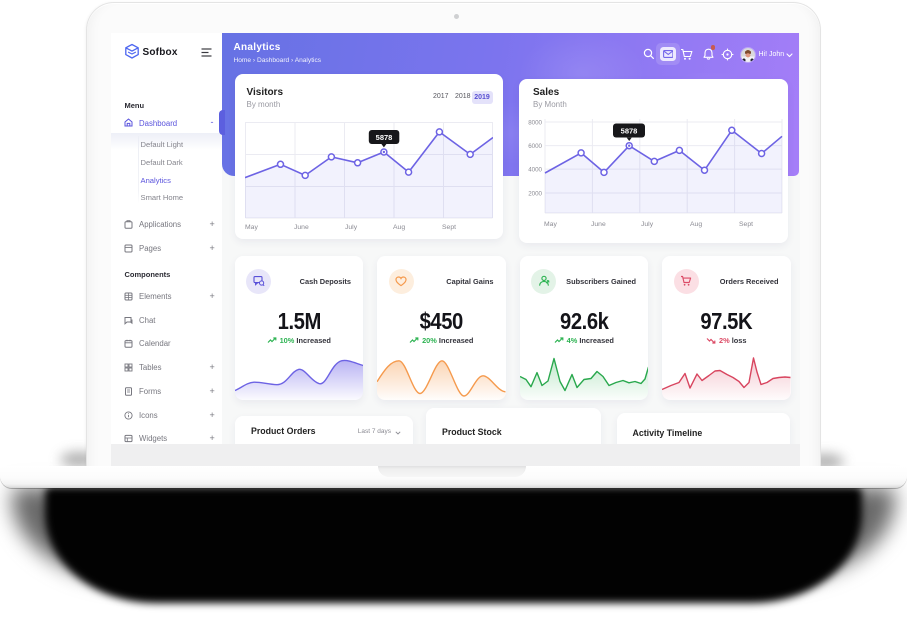 Image resolution: width=907 pixels, height=623 pixels. What do you see at coordinates (535, 170) in the screenshot?
I see `svg-text: 4000` at bounding box center [535, 170].